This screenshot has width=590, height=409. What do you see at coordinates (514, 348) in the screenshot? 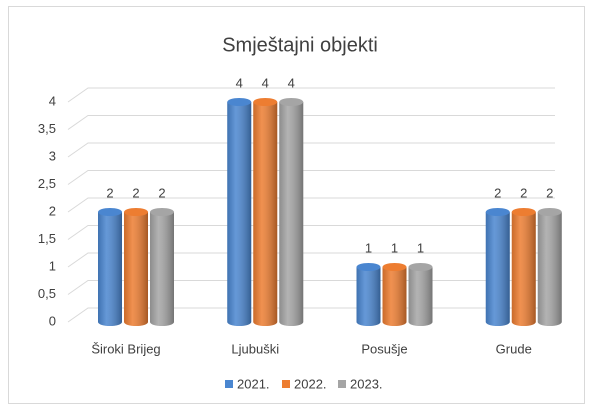
I see `x-tick-label: Grude` at bounding box center [514, 348].